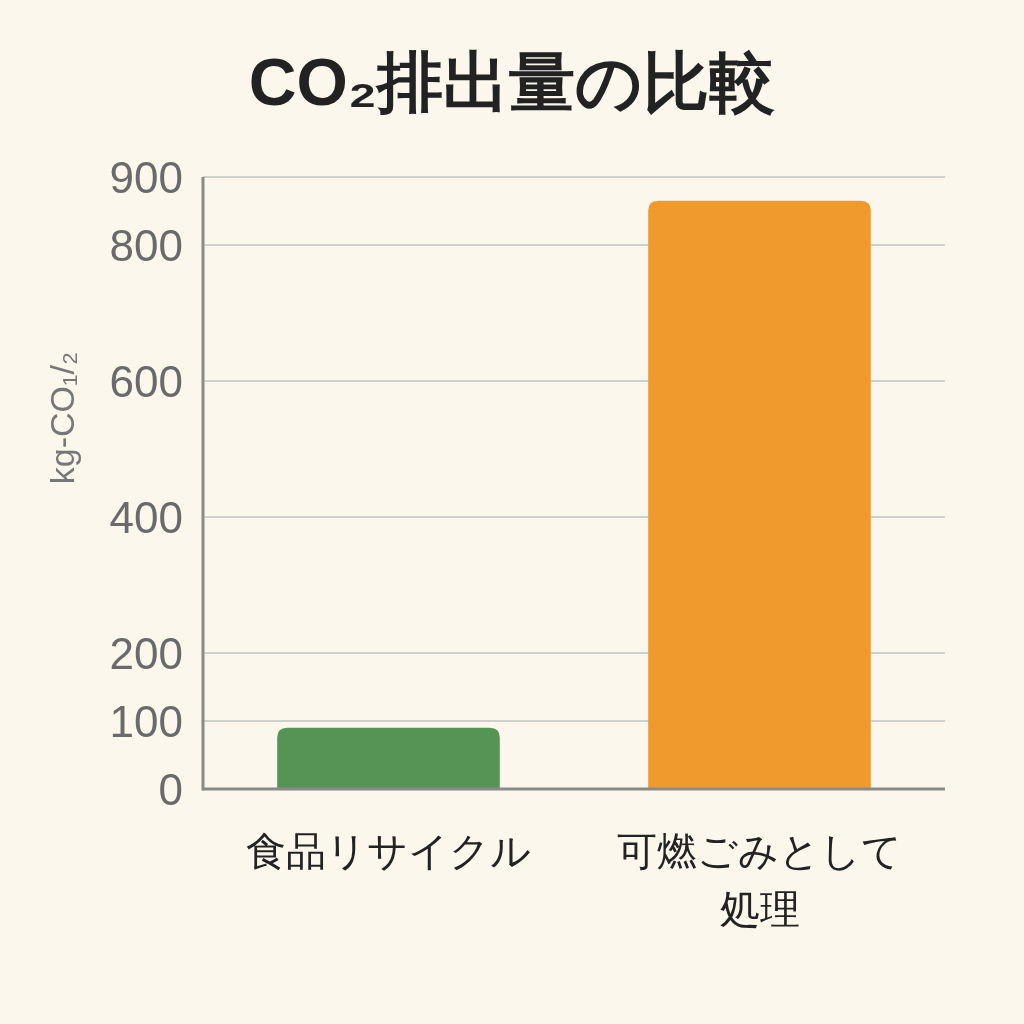 The width and height of the screenshot is (1024, 1024). What do you see at coordinates (146, 245) in the screenshot?
I see `y-tick-label: 800` at bounding box center [146, 245].